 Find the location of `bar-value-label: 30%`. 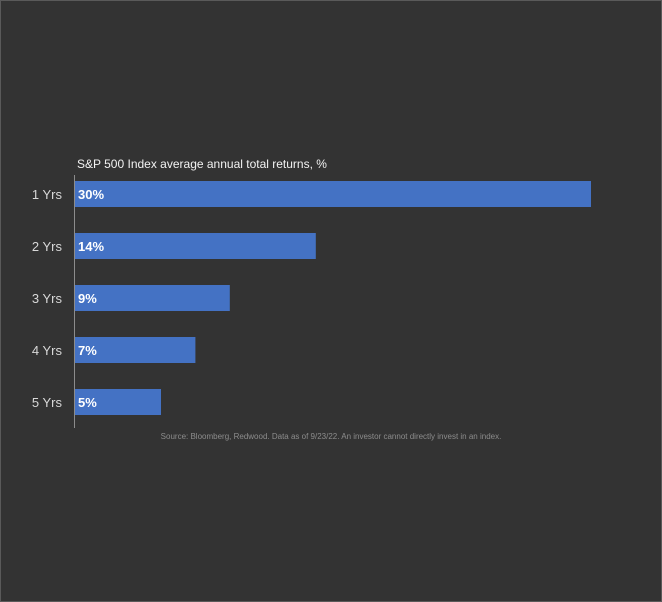

bar-value-label: 30% is located at coordinates (91, 194).